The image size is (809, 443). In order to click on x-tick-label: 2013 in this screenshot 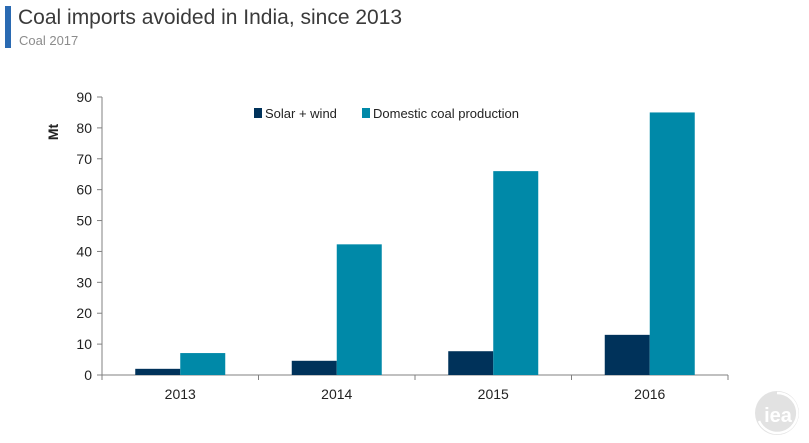, I will do `click(180, 394)`.